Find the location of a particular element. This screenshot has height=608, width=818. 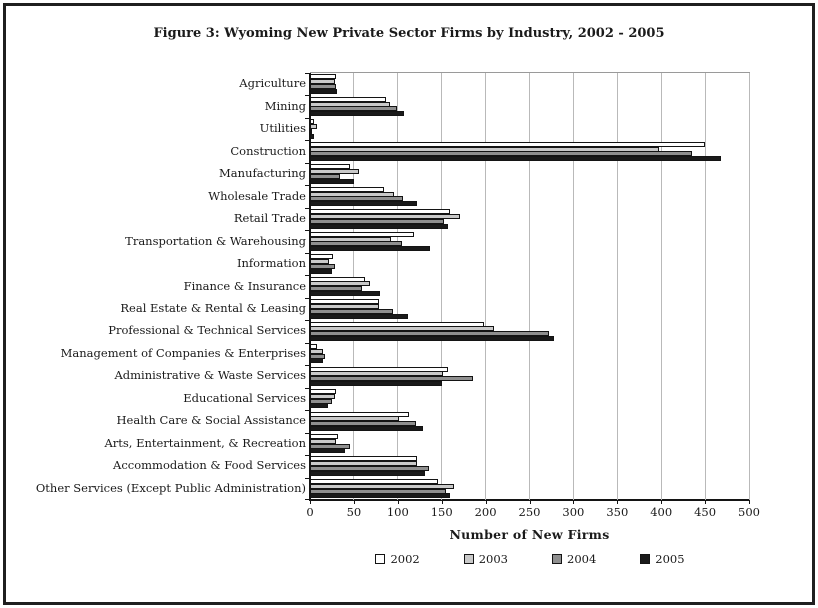

category-label: Transportation & Warehousing is located at coordinates (215, 240).